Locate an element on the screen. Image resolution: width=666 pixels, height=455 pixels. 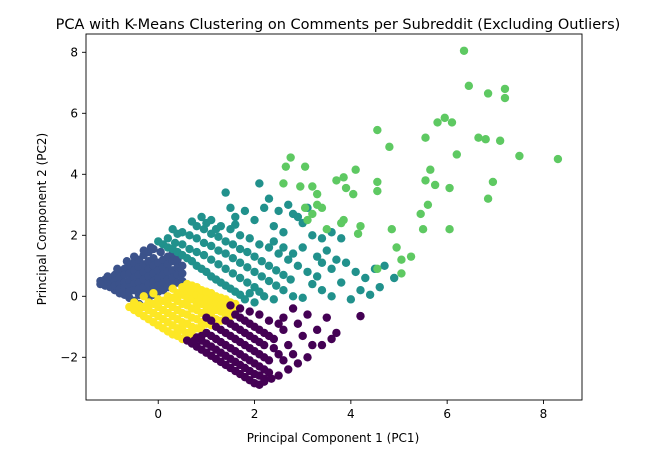
x-tick-label: 6 is located at coordinates (447, 414).